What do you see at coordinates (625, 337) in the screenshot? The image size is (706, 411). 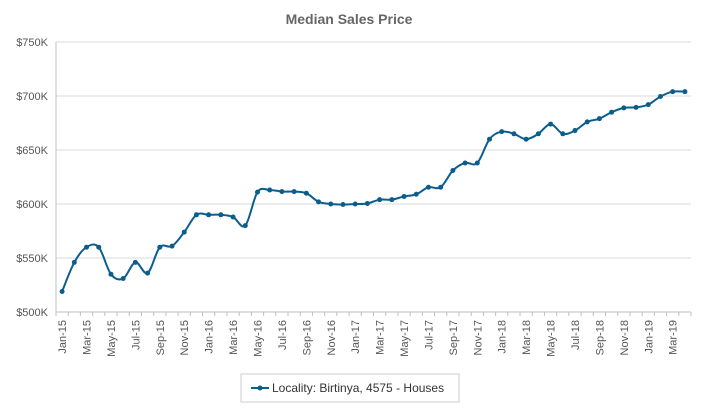 I see `x-tick-label: Nov-18` at bounding box center [625, 337].